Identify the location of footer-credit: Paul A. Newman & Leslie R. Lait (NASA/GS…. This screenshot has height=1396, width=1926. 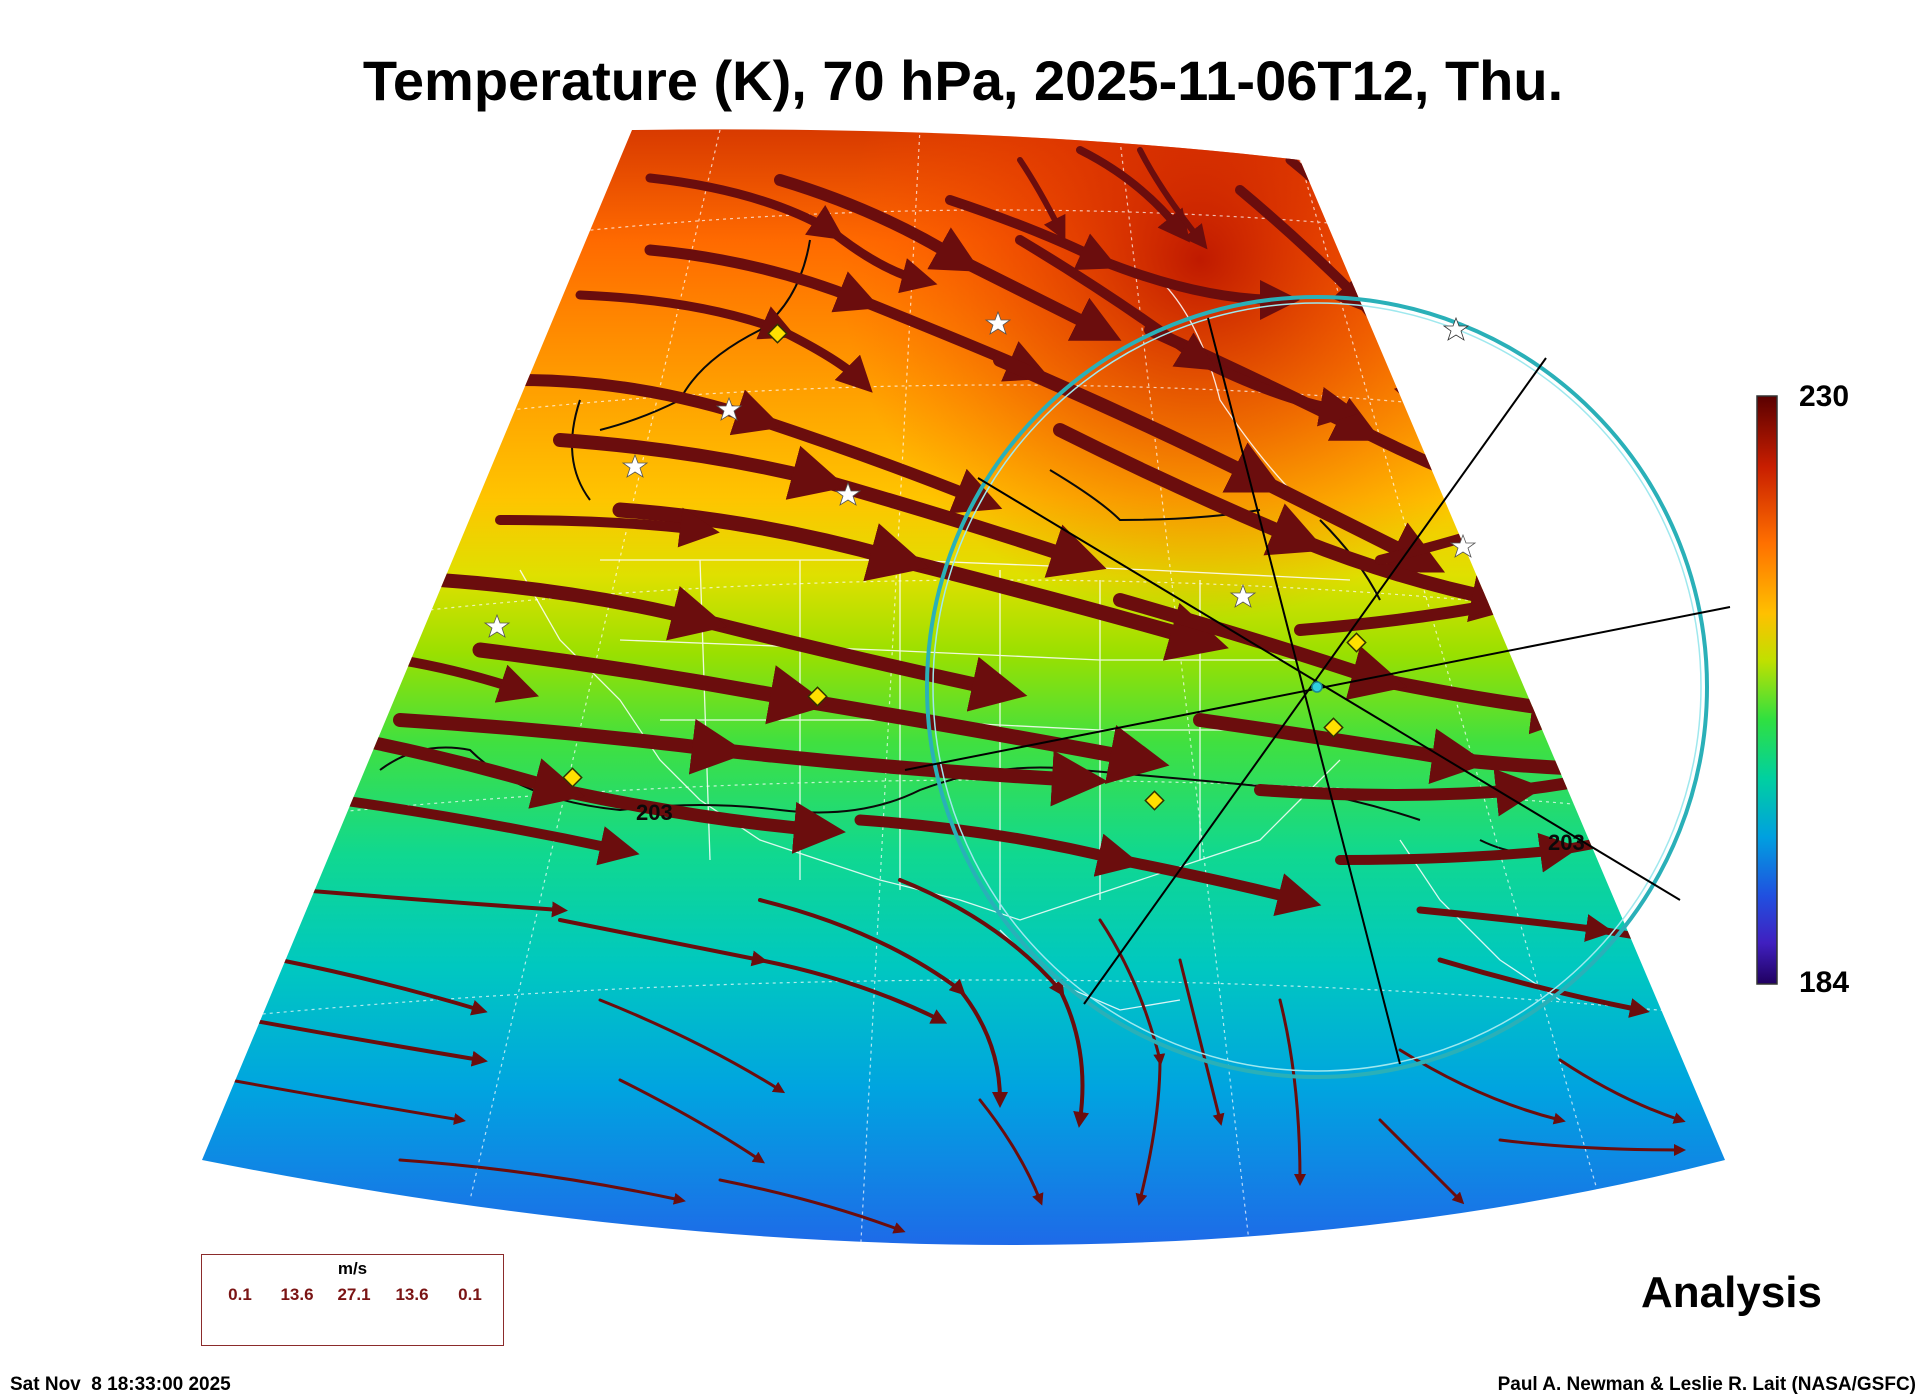
(1706, 1384).